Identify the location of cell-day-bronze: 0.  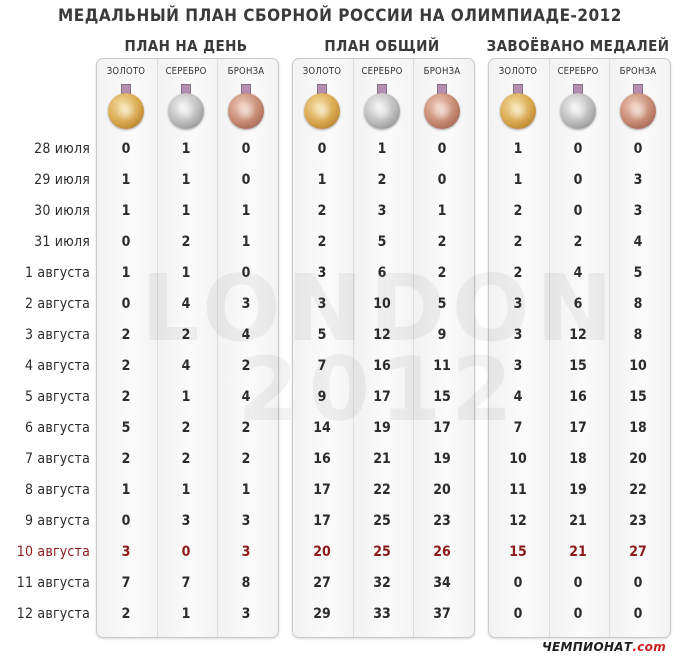
(246, 149).